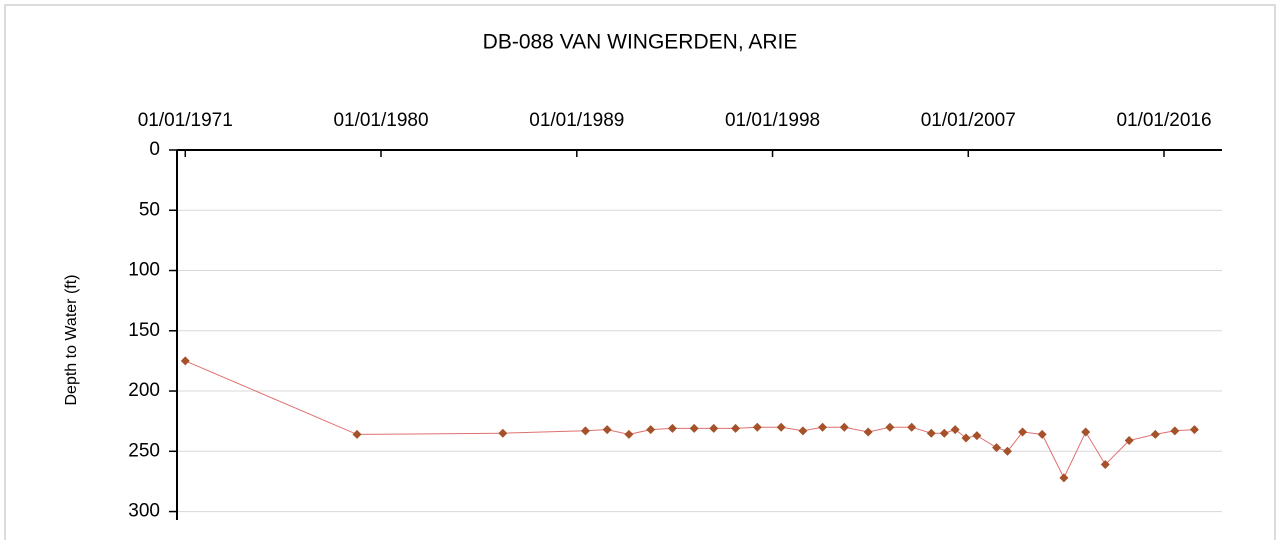  Describe the element at coordinates (144, 390) in the screenshot. I see `y-tick-label: 200` at that location.